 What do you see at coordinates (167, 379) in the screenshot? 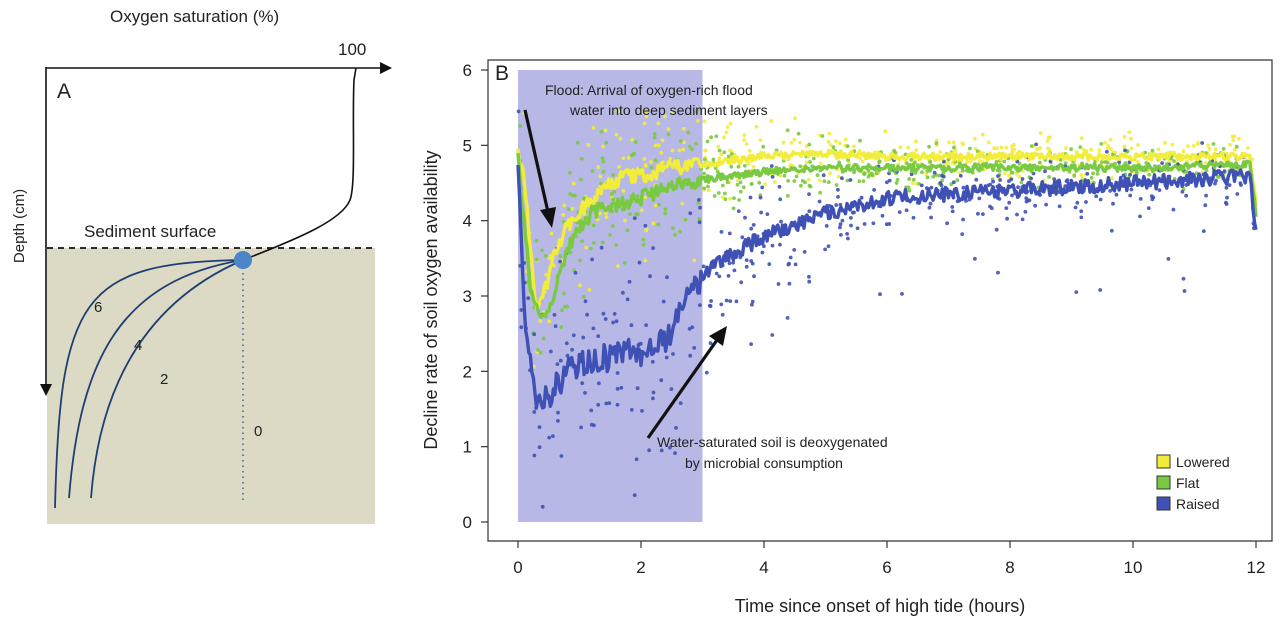
I see `profile-curve-2h` at bounding box center [167, 379].